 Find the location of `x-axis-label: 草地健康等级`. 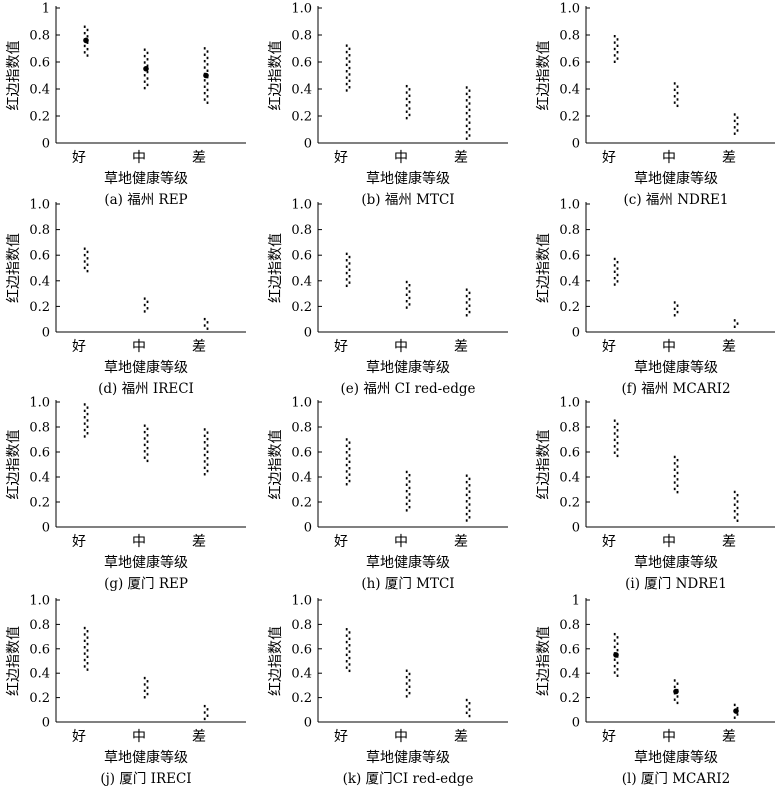

x-axis-label: 草地健康等级 is located at coordinates (408, 562).